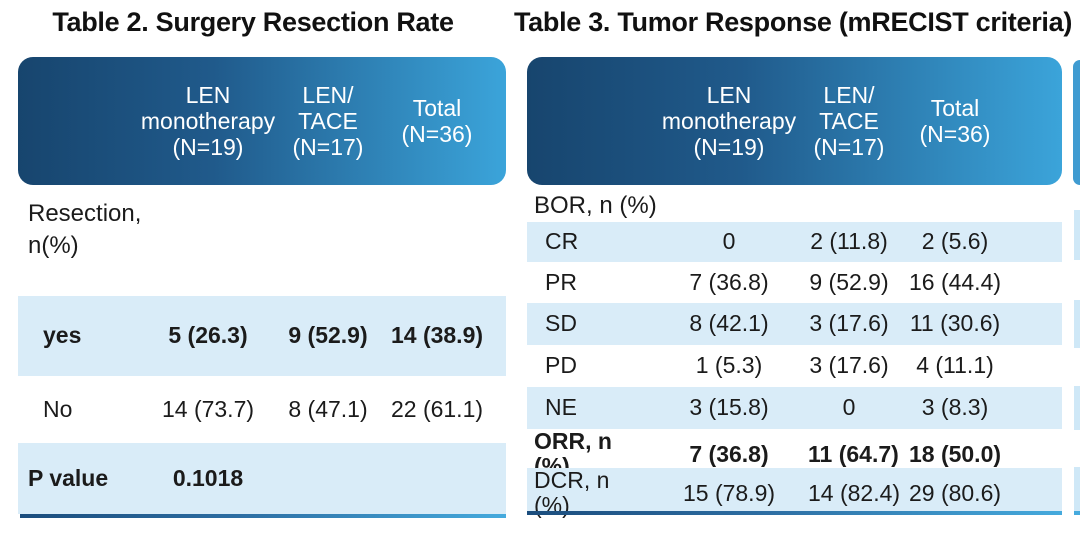  Describe the element at coordinates (1077, 513) in the screenshot. I see `adjacent-table-rule-fragment` at that location.